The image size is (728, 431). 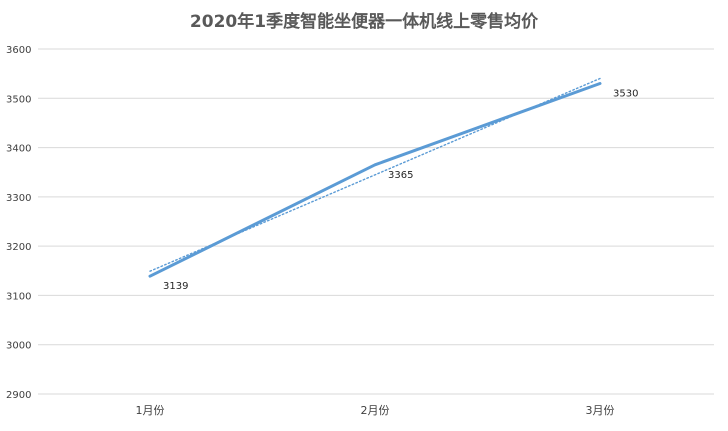 What do you see at coordinates (364, 21) in the screenshot?
I see `chart-title: 2020年1季度智能坐便器一体机线上零售均价` at bounding box center [364, 21].